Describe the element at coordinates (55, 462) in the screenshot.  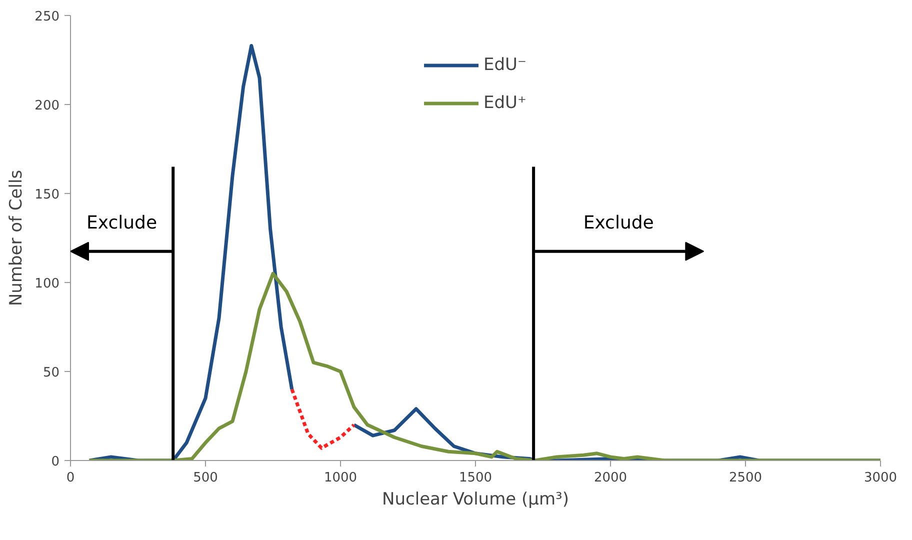
I see `y-tick-label: 0` at that location.